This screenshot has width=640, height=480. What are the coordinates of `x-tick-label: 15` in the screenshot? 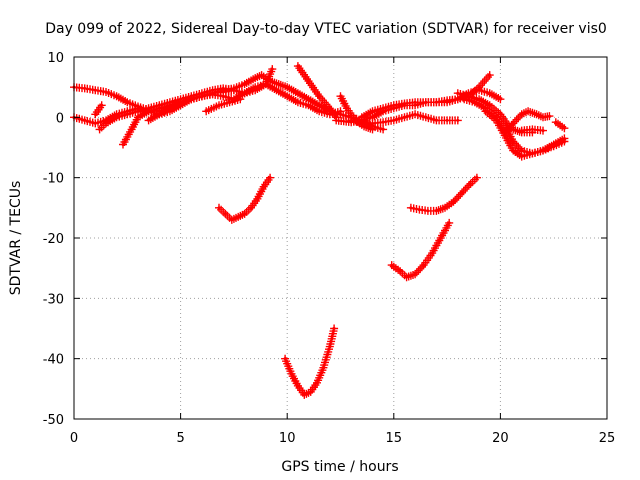 It's located at (394, 438).